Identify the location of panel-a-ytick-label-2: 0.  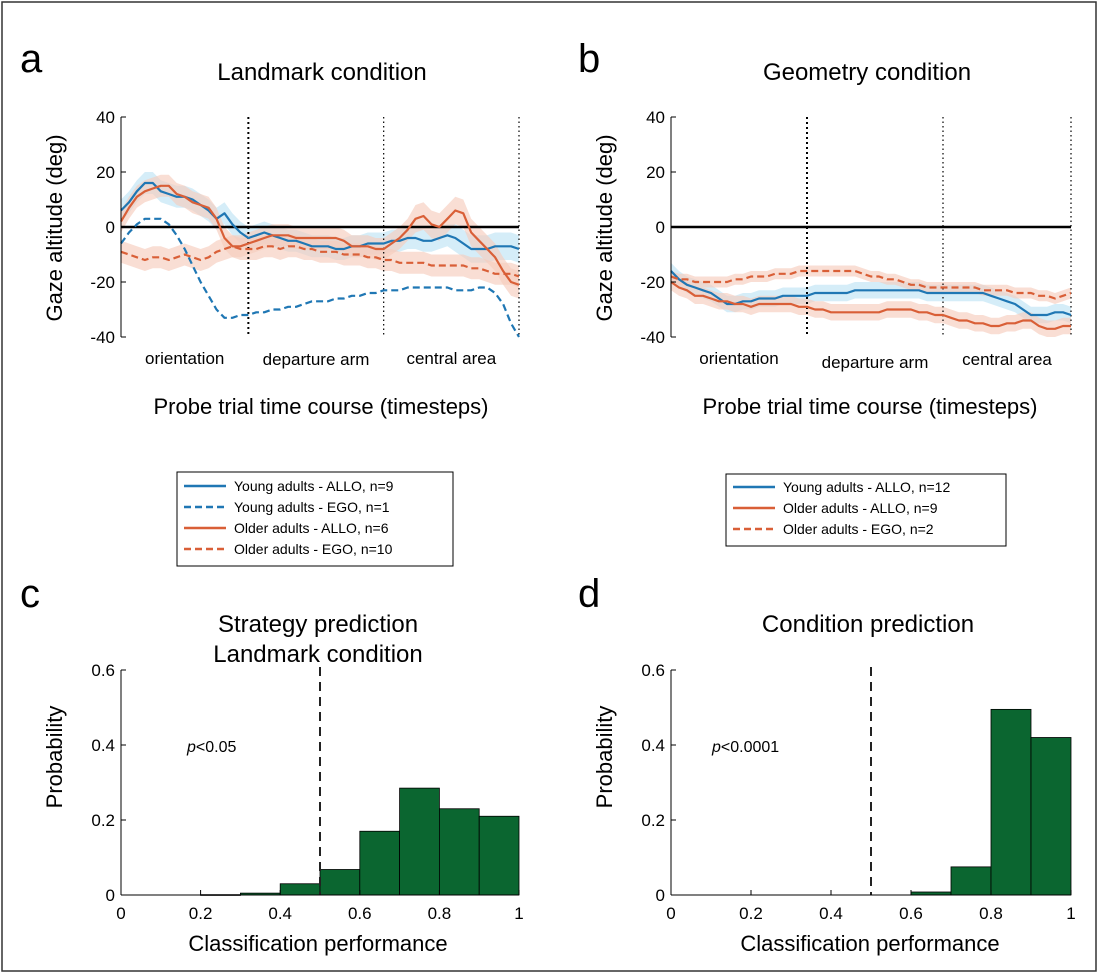
(110, 227).